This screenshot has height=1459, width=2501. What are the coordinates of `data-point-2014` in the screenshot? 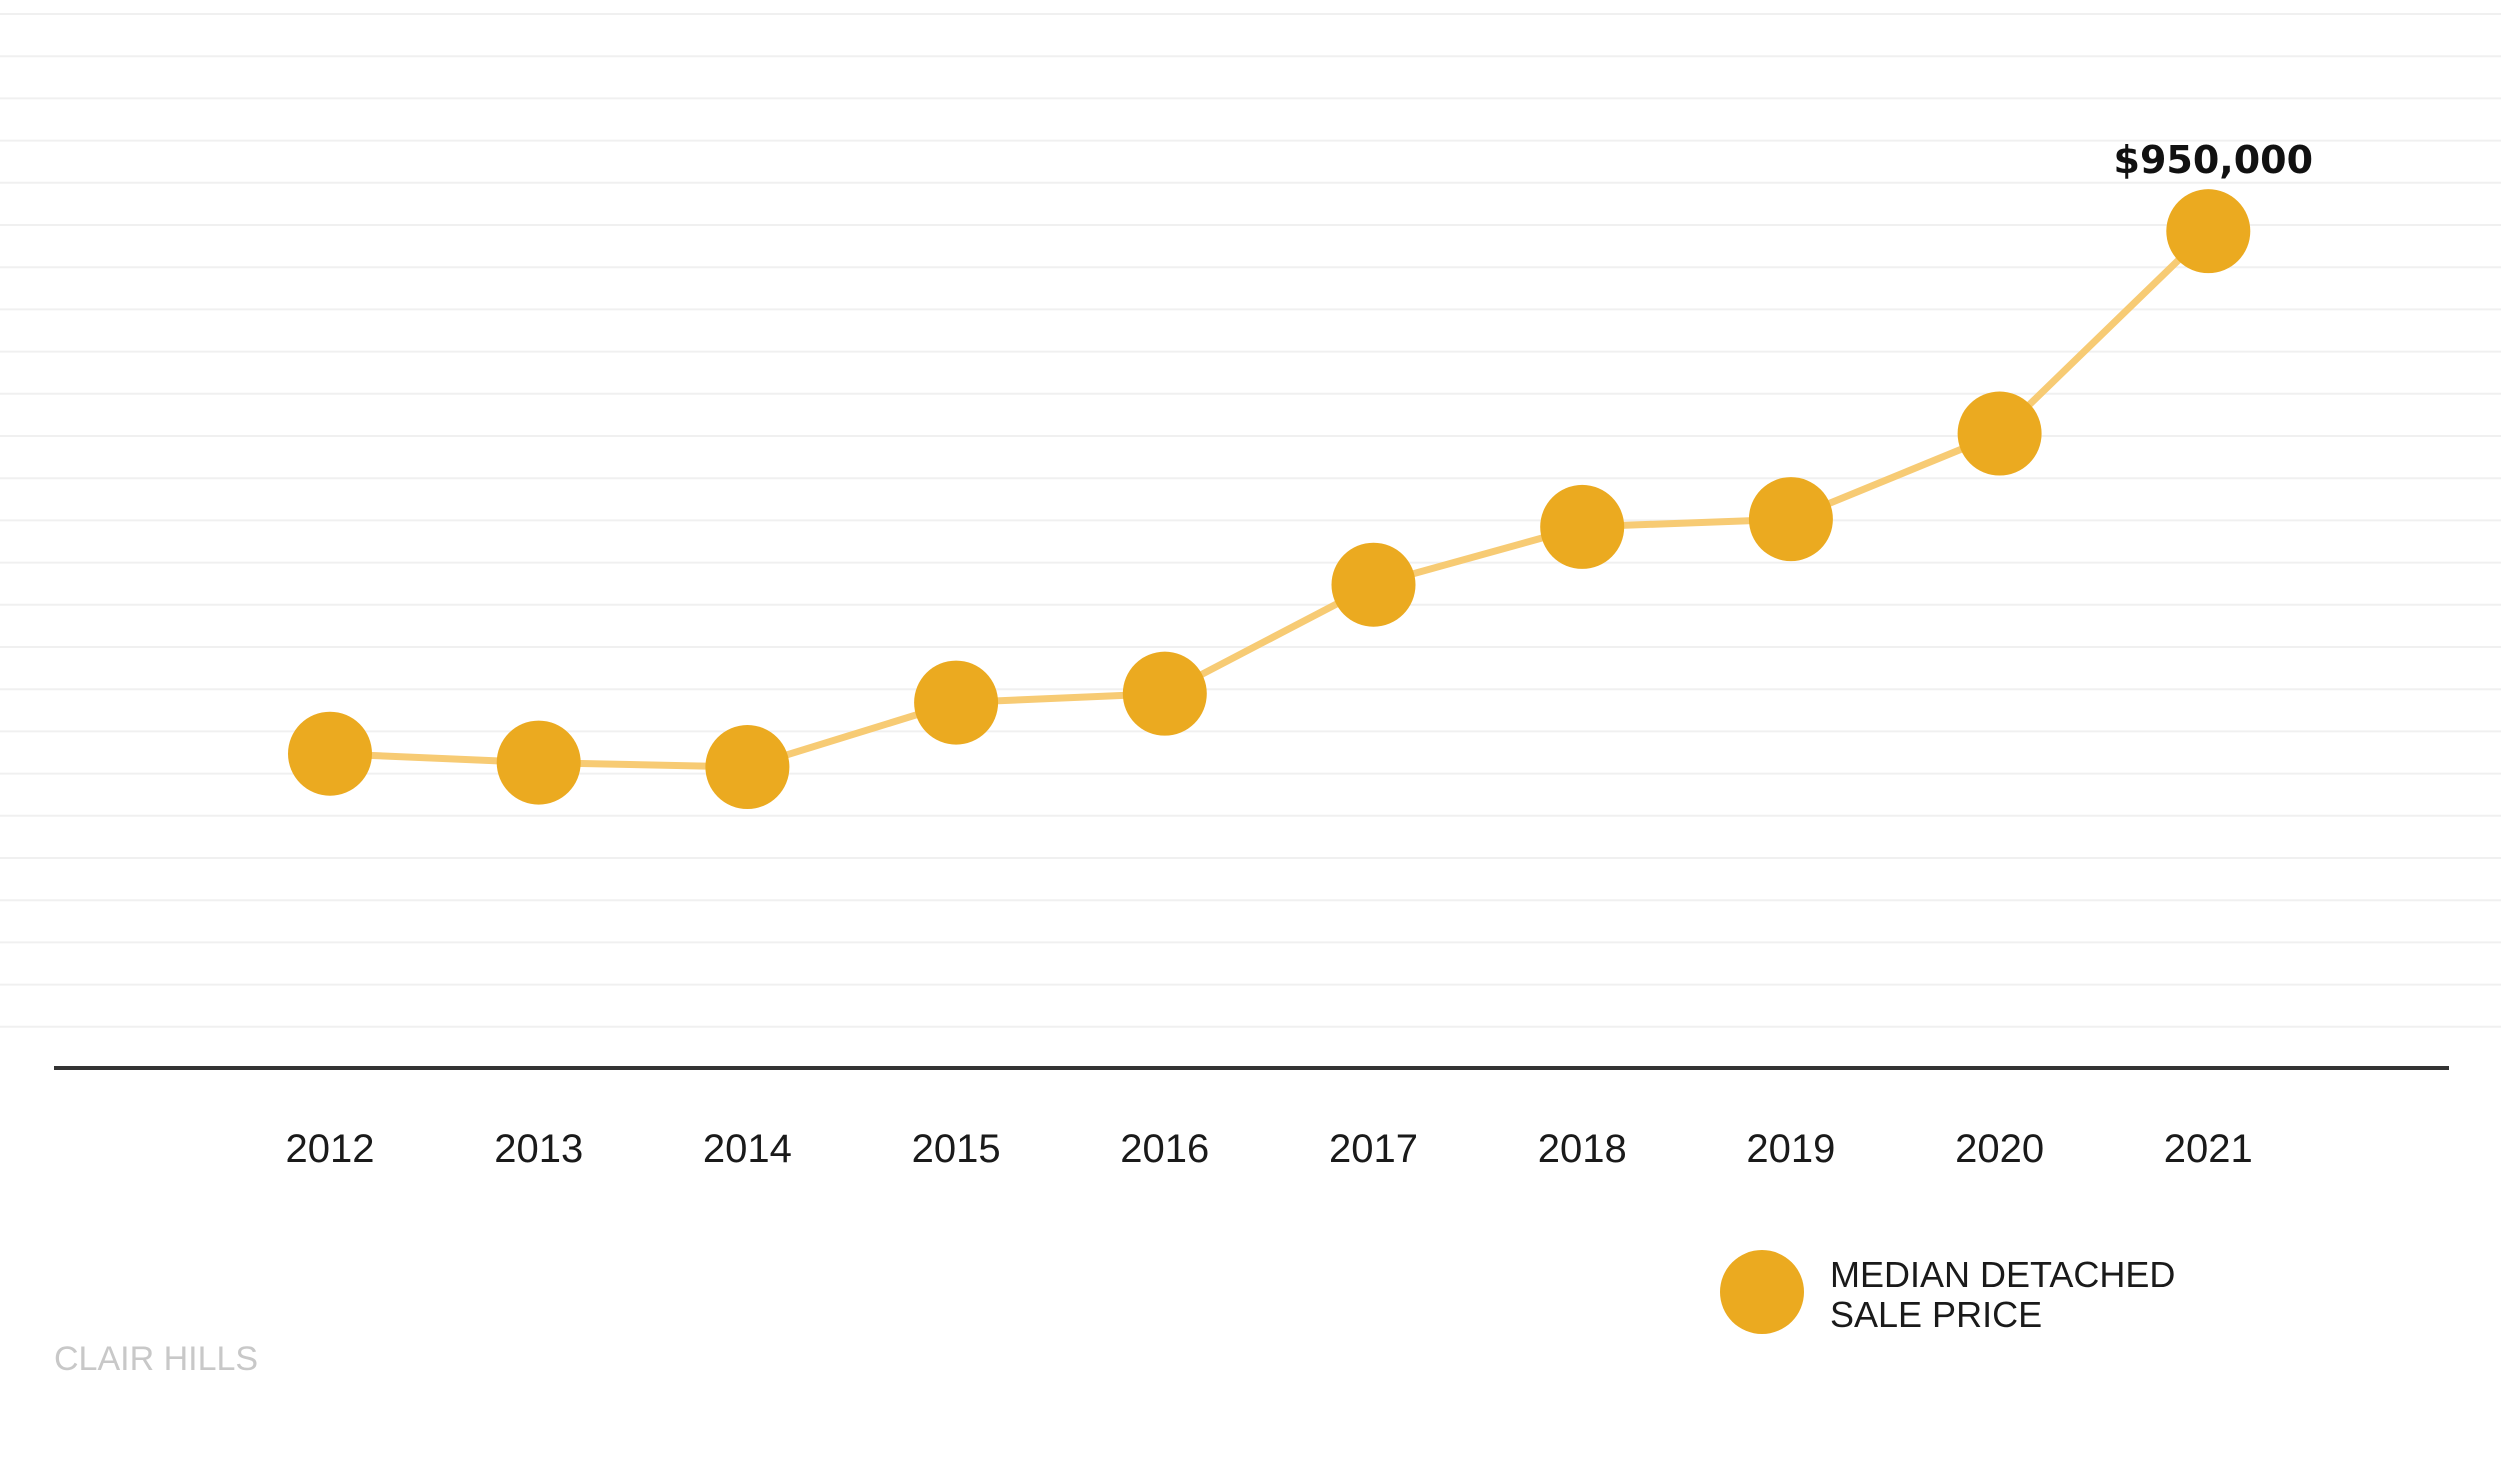 It's located at (747, 767).